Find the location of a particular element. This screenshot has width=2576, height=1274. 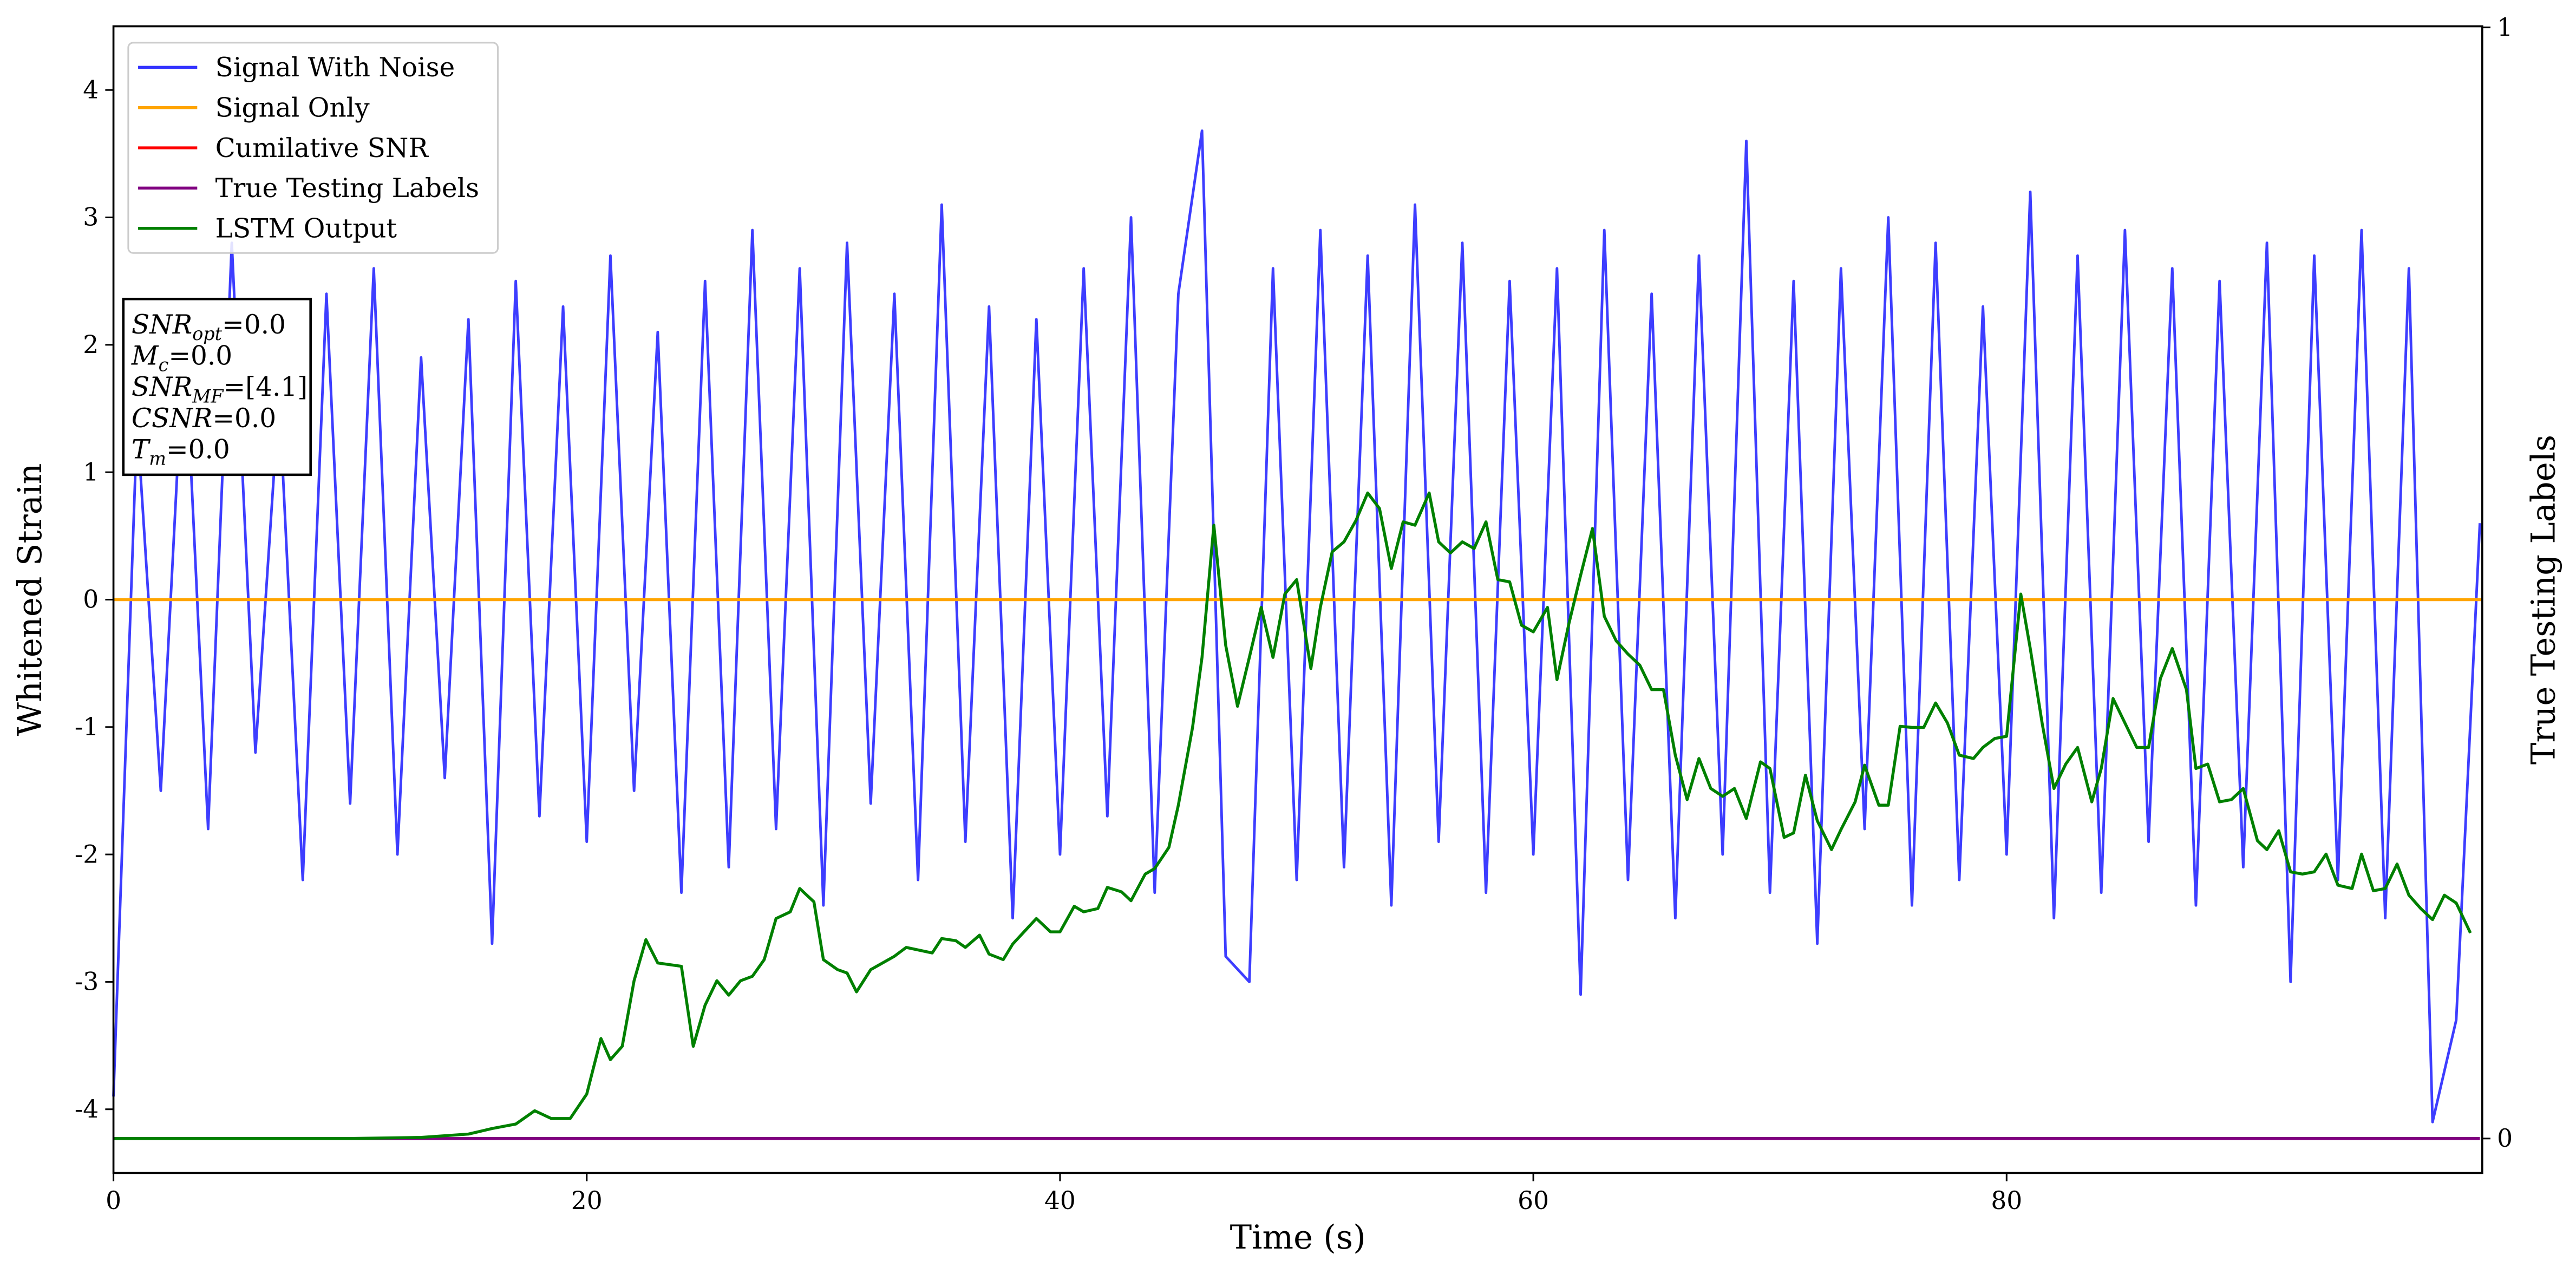

x-tick-label: 0 is located at coordinates (113, 1200).